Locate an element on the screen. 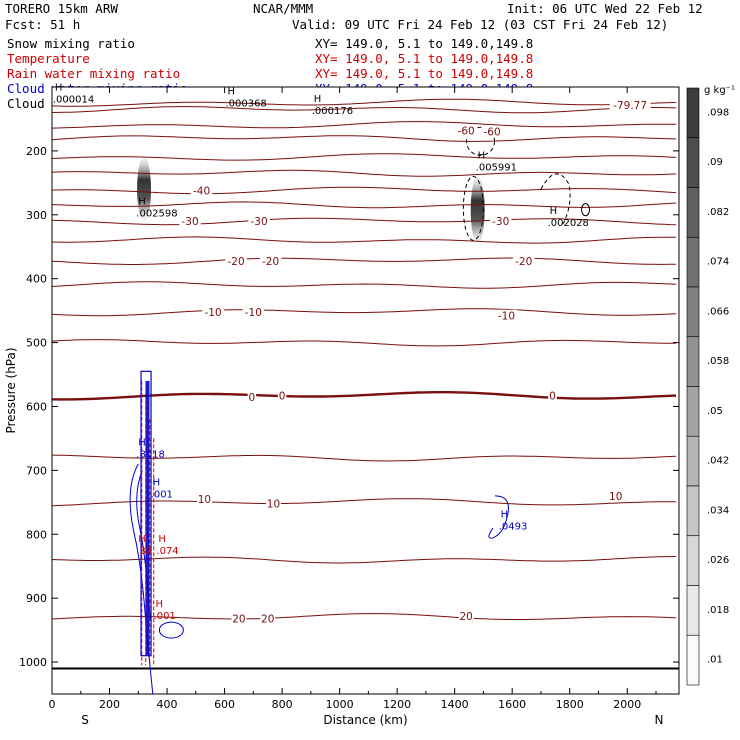  high-marker-value: .002028 is located at coordinates (568, 223).